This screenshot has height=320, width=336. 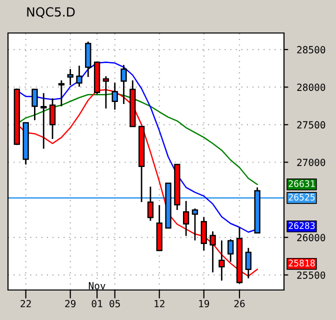 What do you see at coordinates (301, 263) in the screenshot?
I see `text: 25818` at bounding box center [301, 263].